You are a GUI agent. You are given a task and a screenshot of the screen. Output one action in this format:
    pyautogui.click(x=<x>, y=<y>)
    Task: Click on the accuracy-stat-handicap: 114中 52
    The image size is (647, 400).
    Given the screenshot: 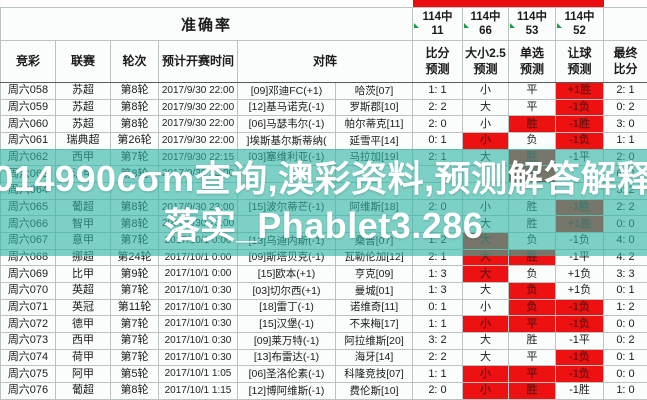 What is the action you would take?
    pyautogui.click(x=579, y=24)
    